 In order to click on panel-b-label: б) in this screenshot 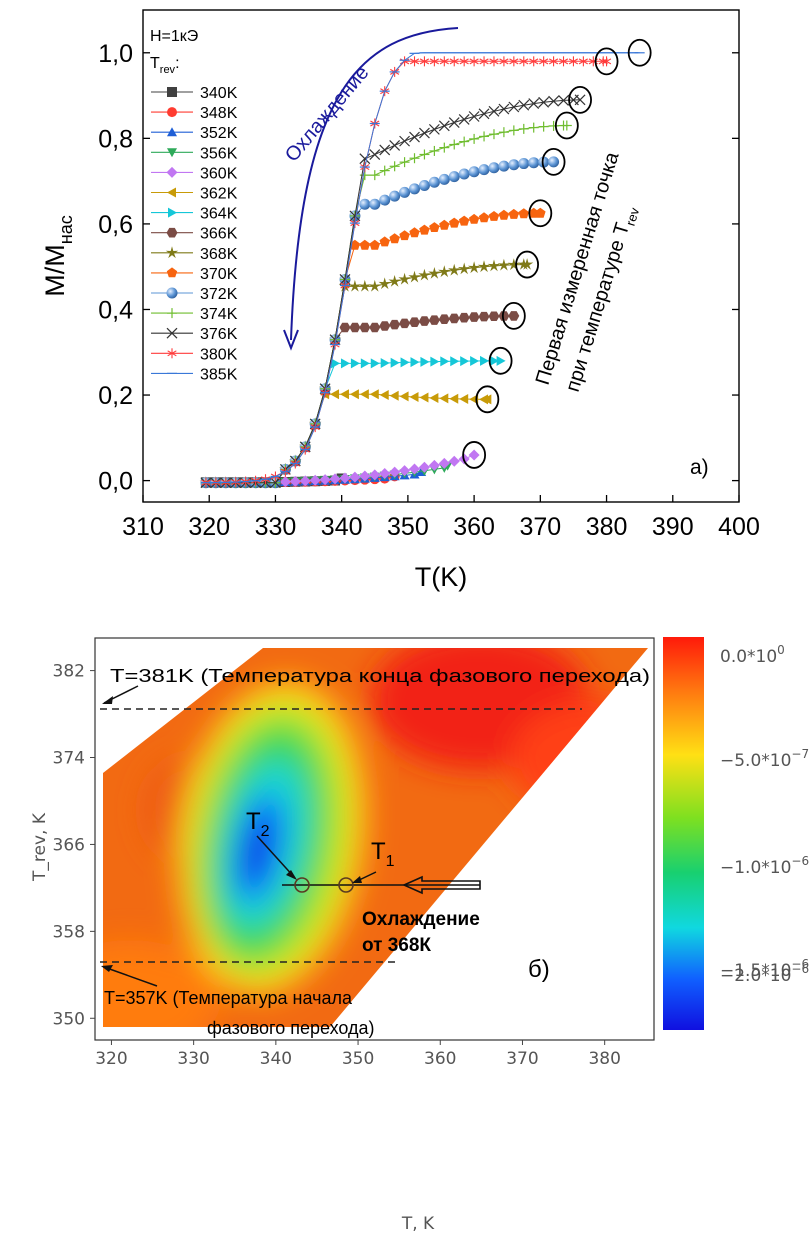, I will do `click(539, 969)`.